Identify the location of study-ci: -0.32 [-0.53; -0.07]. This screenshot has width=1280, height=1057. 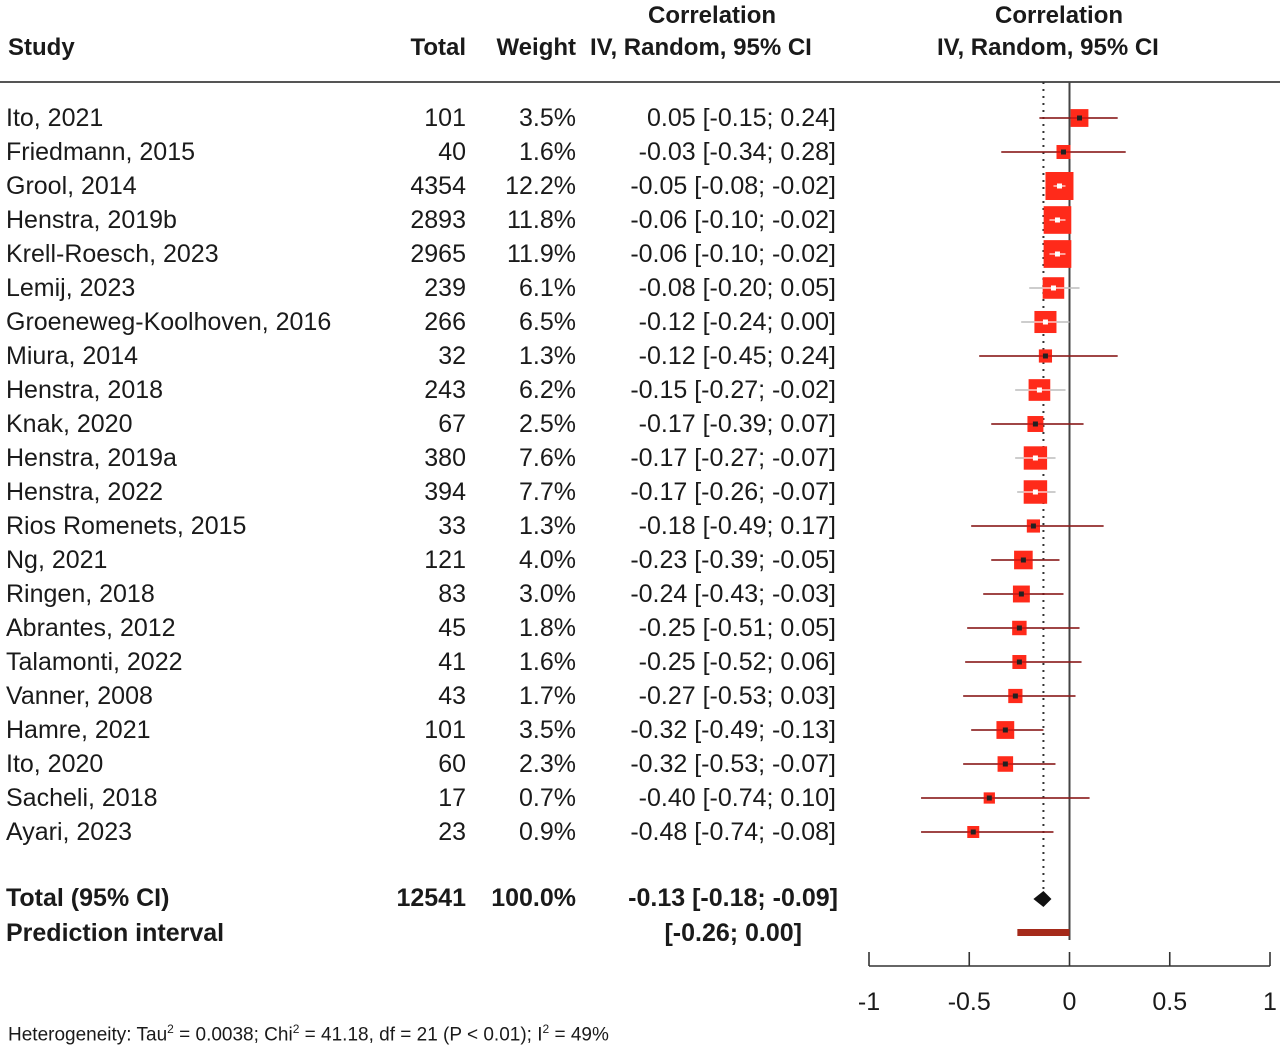
(733, 764).